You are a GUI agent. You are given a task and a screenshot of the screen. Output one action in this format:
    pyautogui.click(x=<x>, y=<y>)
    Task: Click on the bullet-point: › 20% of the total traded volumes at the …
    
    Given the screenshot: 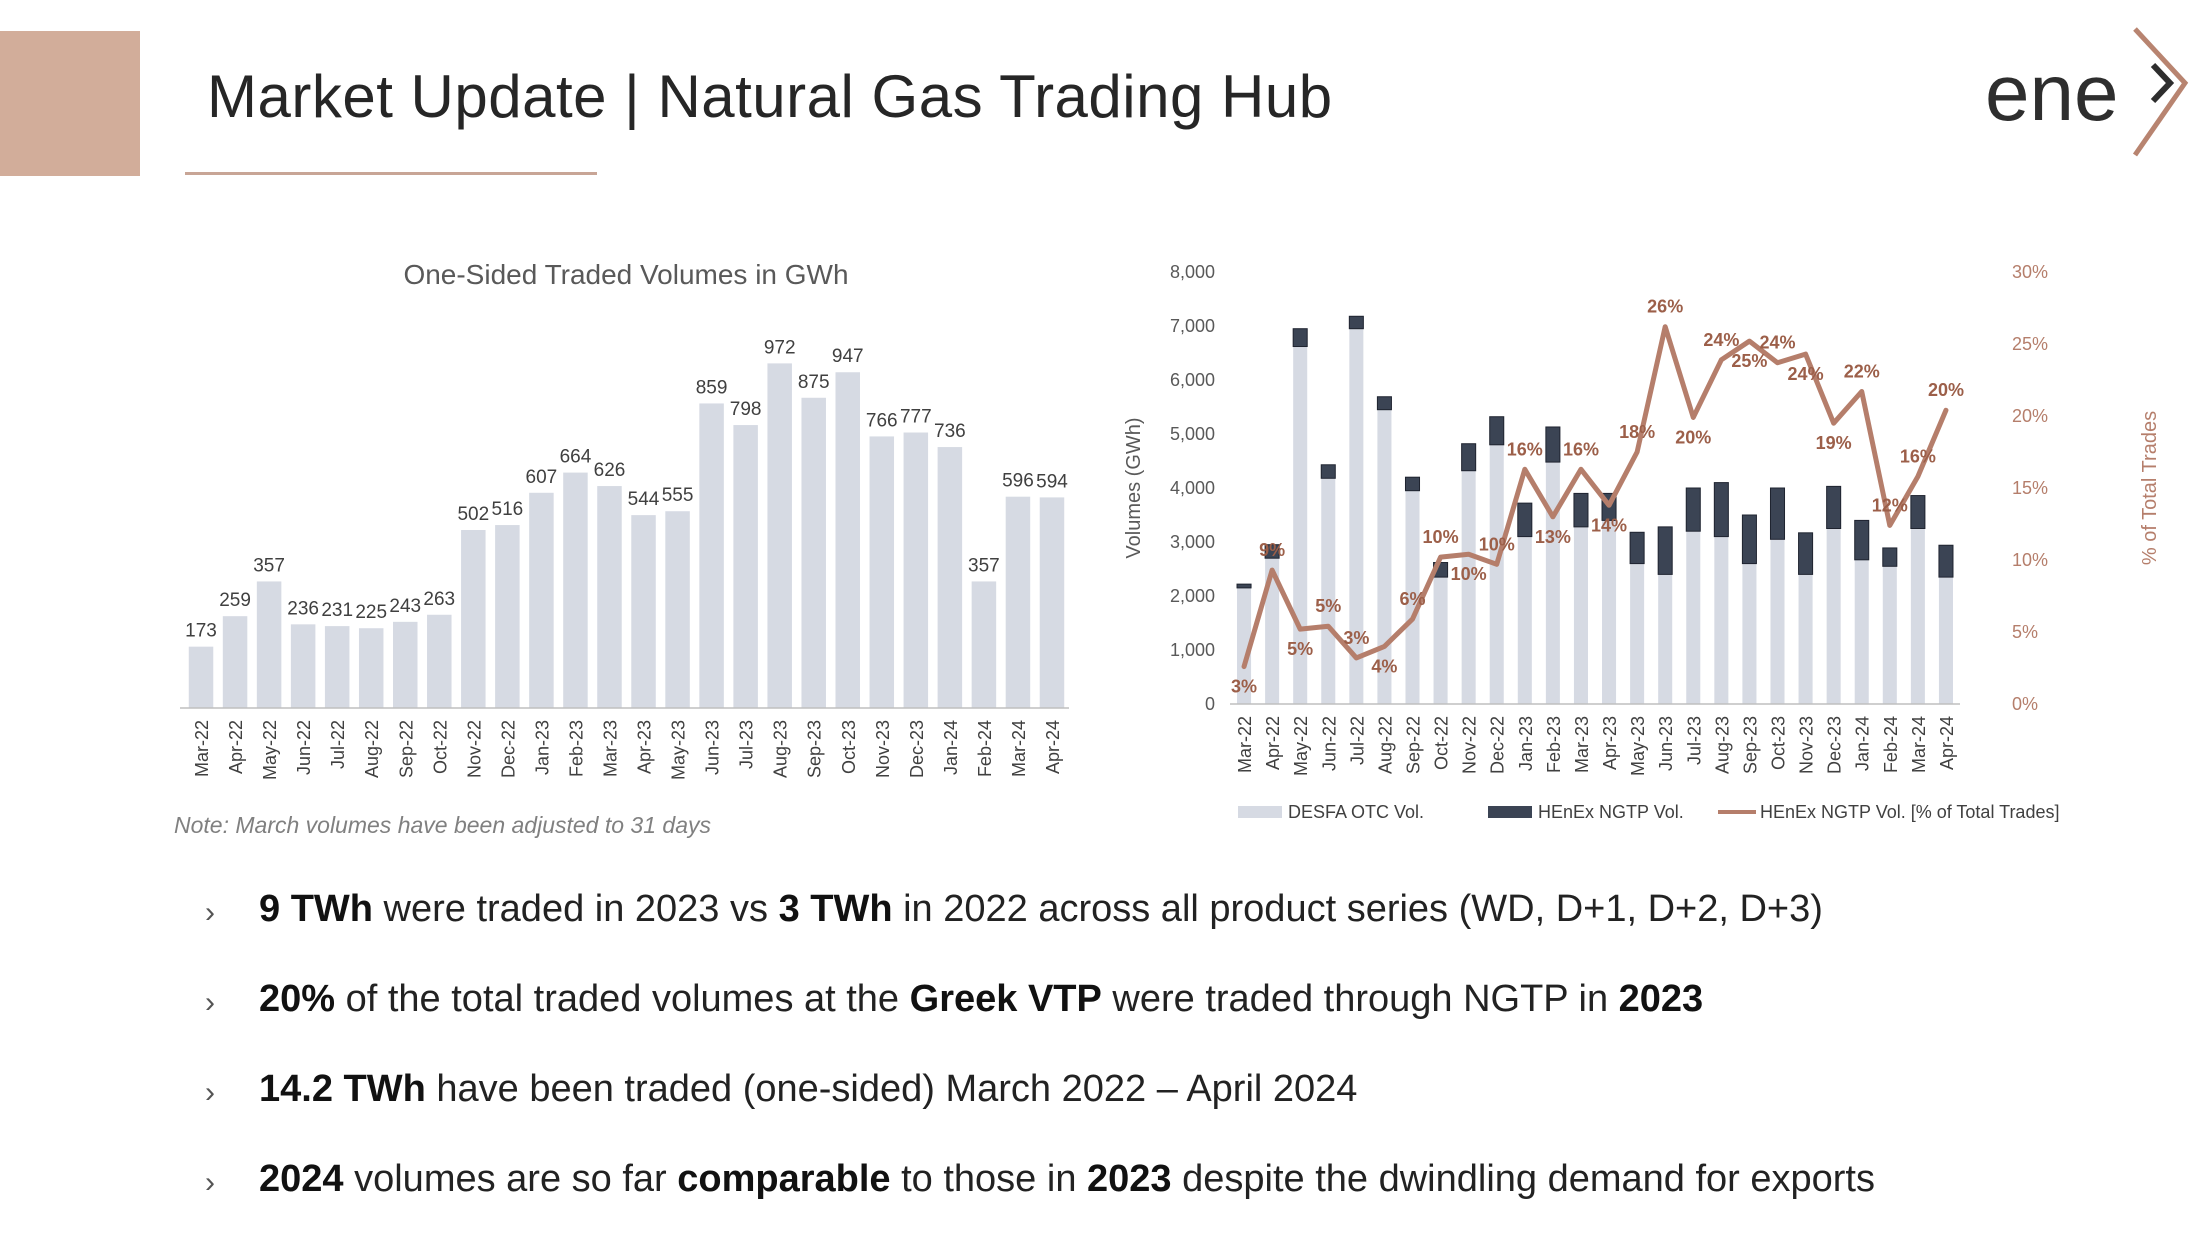 What is the action you would take?
    pyautogui.click(x=1195, y=1023)
    